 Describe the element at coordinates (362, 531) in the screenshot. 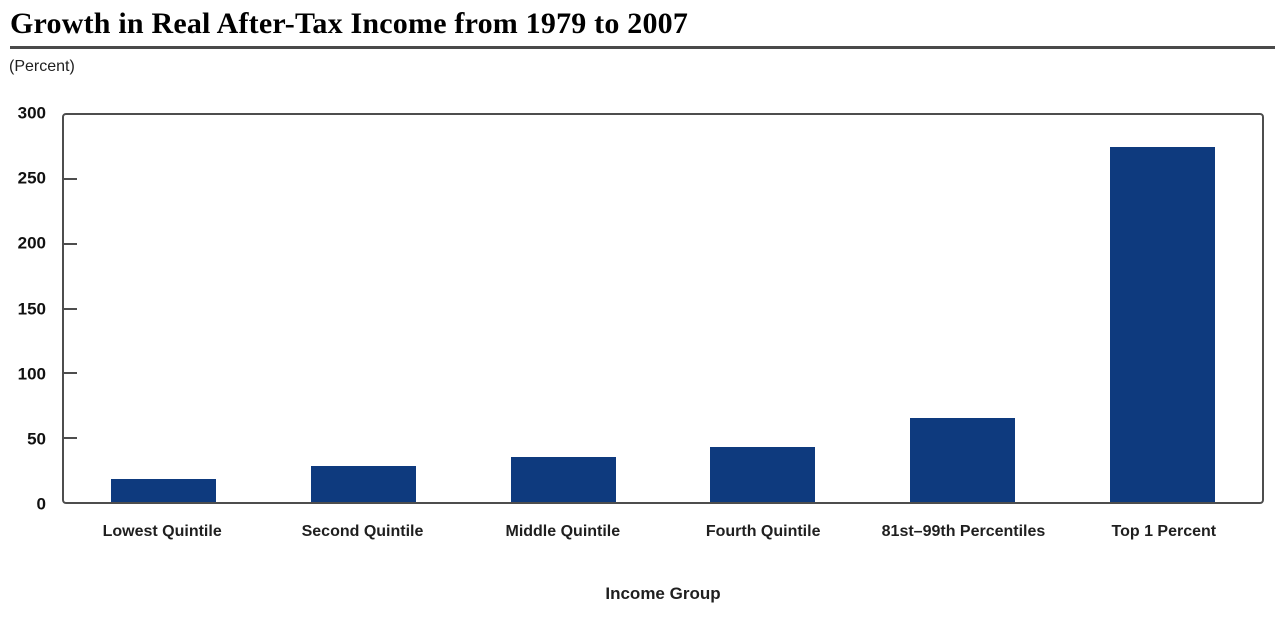

I see `x-tick-label: Second Quintile` at that location.